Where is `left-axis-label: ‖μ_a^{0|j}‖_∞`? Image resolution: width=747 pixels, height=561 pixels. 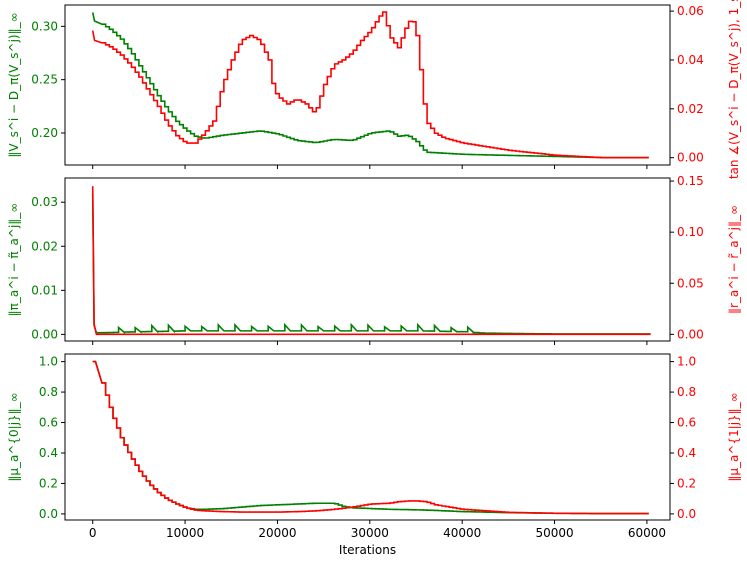 left-axis-label: ‖μ_a^{0|j}‖_∞ is located at coordinates (14, 436).